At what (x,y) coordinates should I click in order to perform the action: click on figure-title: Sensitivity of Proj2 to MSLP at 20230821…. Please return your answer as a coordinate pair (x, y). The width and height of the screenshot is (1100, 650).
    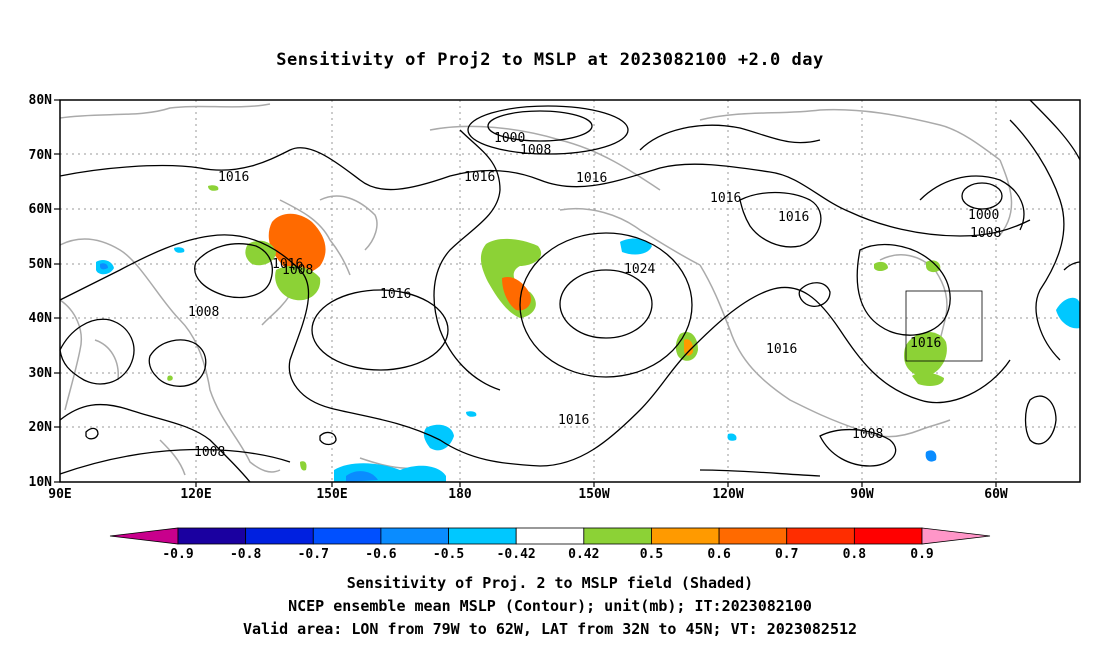
    Looking at the image, I should click on (550, 60).